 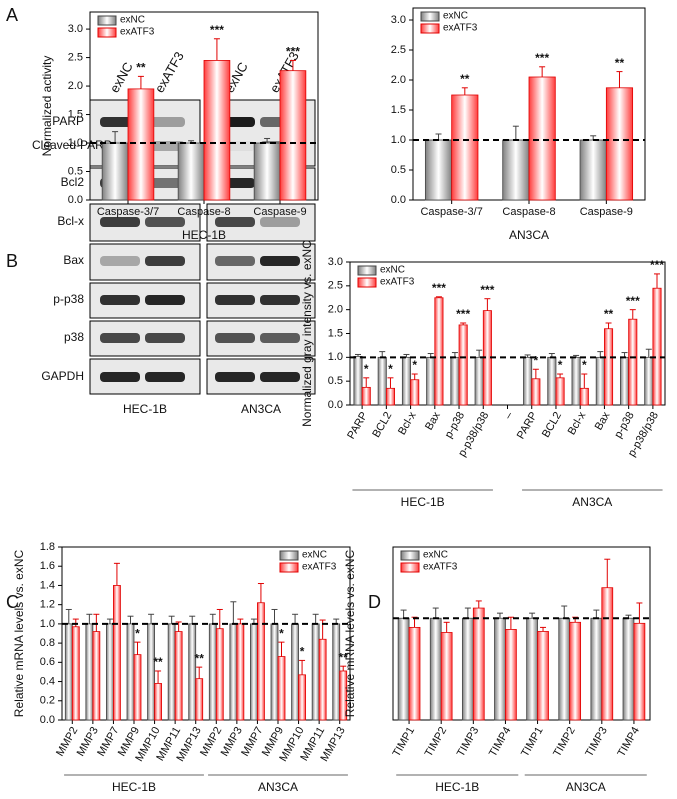 What do you see at coordinates (261, 409) in the screenshot?
I see `blot-cell-line: AN3CA` at bounding box center [261, 409].